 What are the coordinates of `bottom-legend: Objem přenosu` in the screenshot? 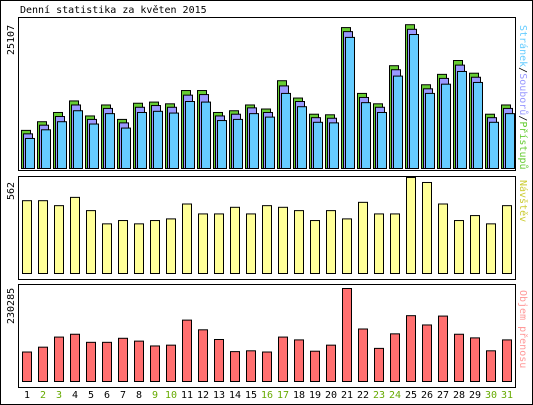 It's located at (523, 329).